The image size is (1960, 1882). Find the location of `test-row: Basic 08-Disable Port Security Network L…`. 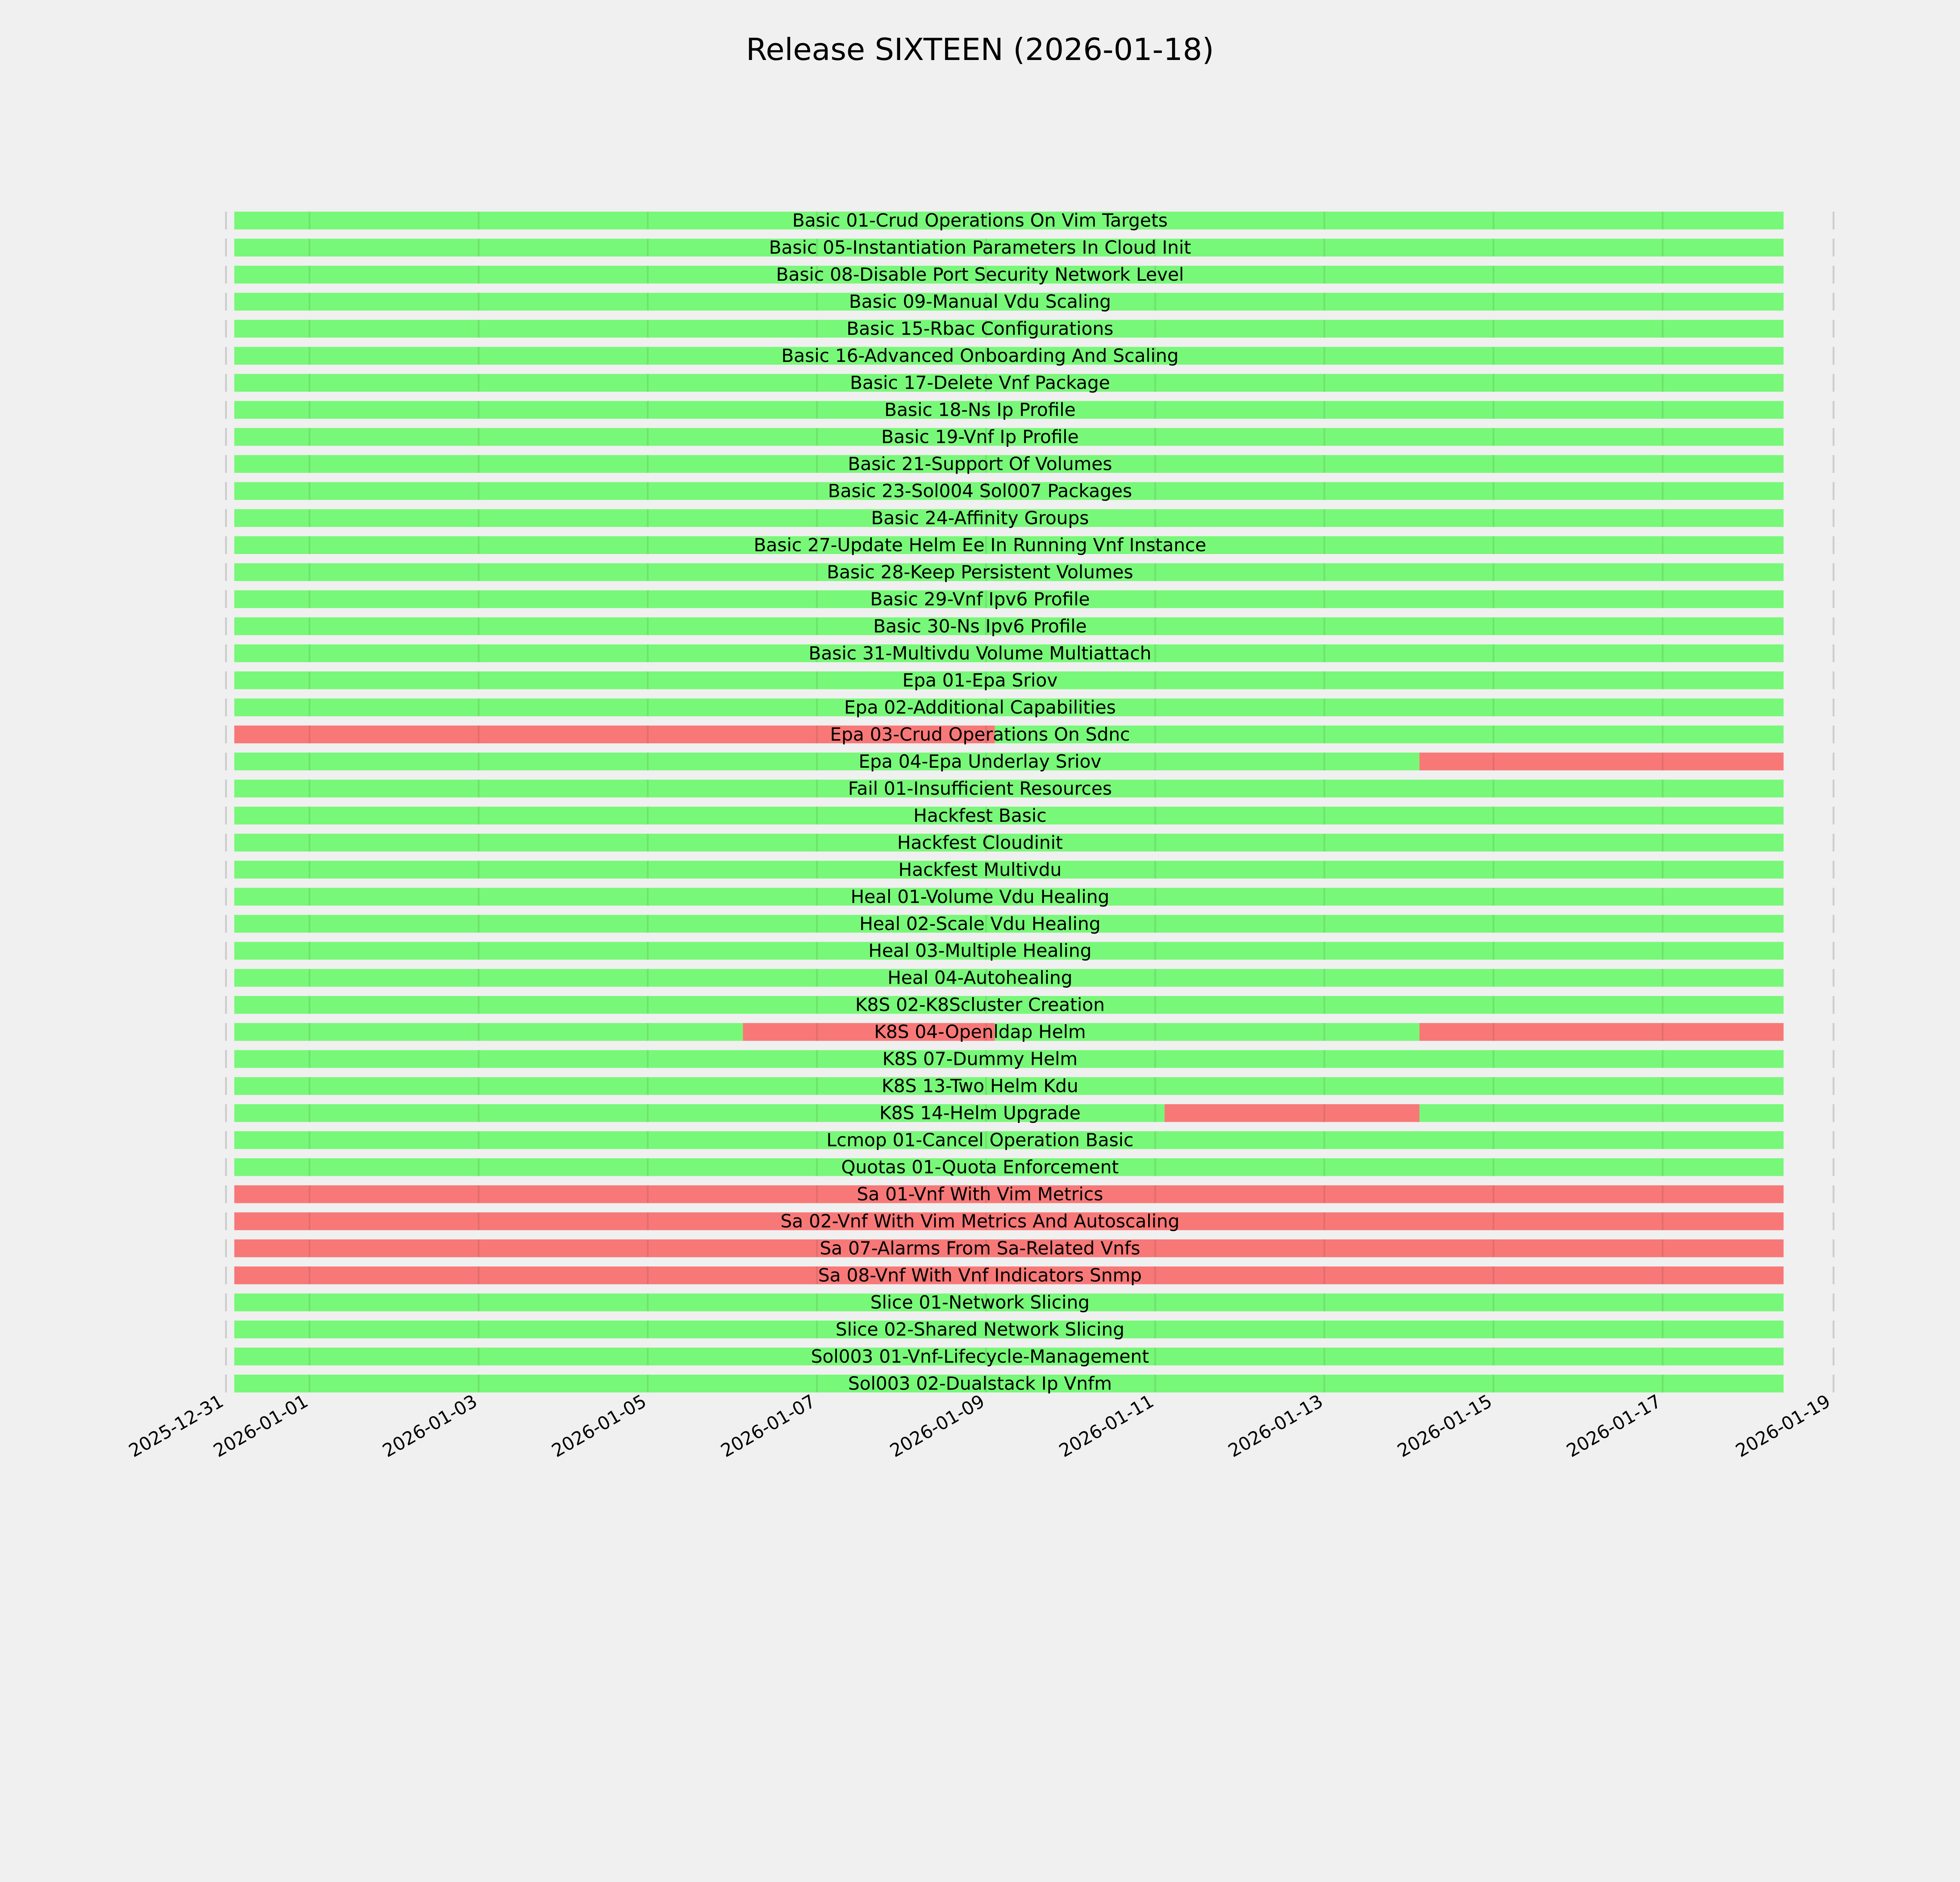

test-row: Basic 08-Disable Port Security Network L… is located at coordinates (1030, 274).